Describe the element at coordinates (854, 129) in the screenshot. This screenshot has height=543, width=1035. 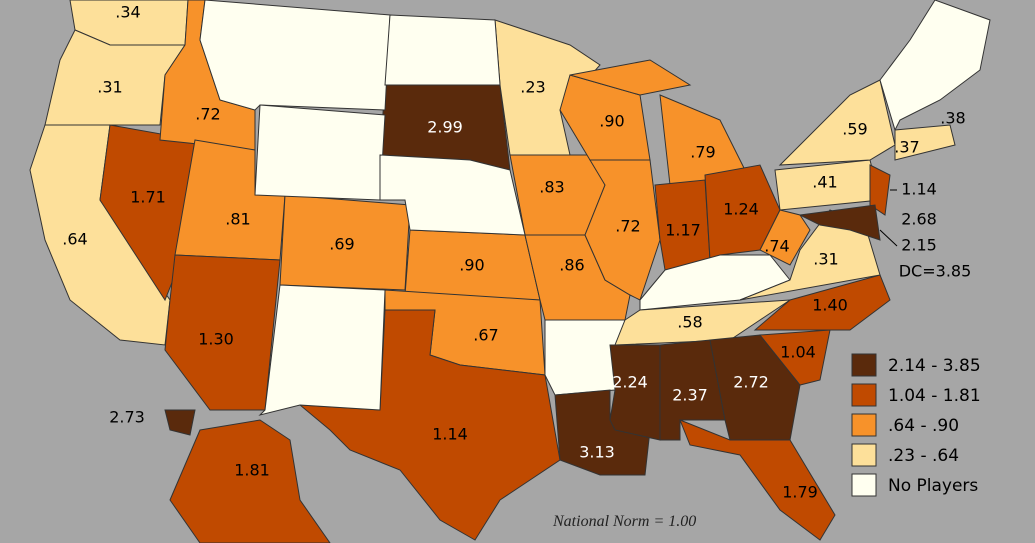
I see `state-value: .59` at that location.